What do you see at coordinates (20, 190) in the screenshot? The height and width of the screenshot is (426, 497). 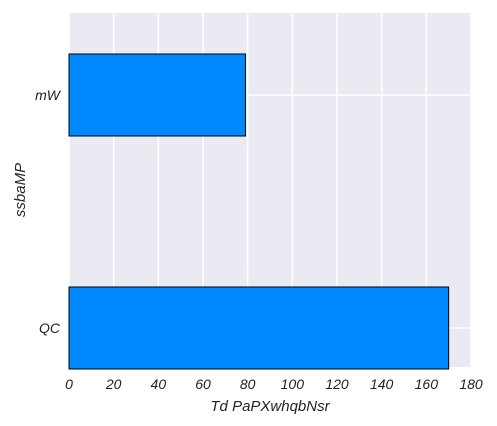 I see `y-axis-title: ssbaMP` at bounding box center [20, 190].